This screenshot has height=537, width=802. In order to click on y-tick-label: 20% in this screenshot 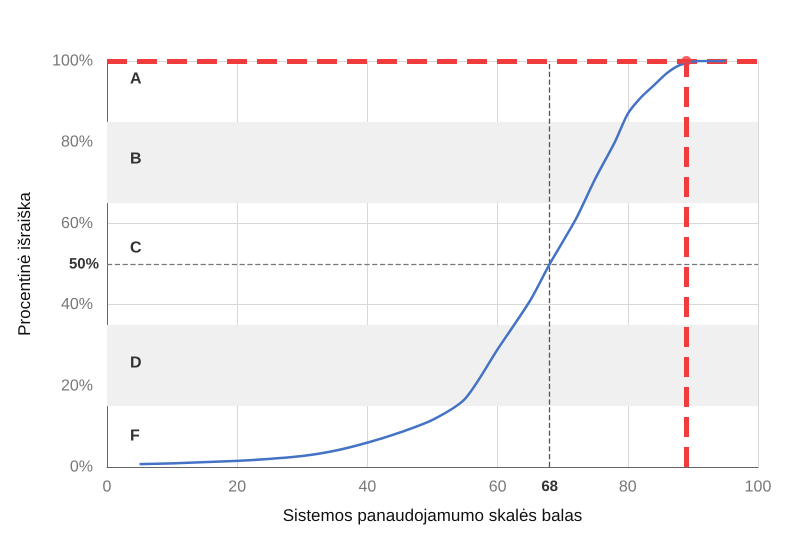, I will do `click(76, 385)`.